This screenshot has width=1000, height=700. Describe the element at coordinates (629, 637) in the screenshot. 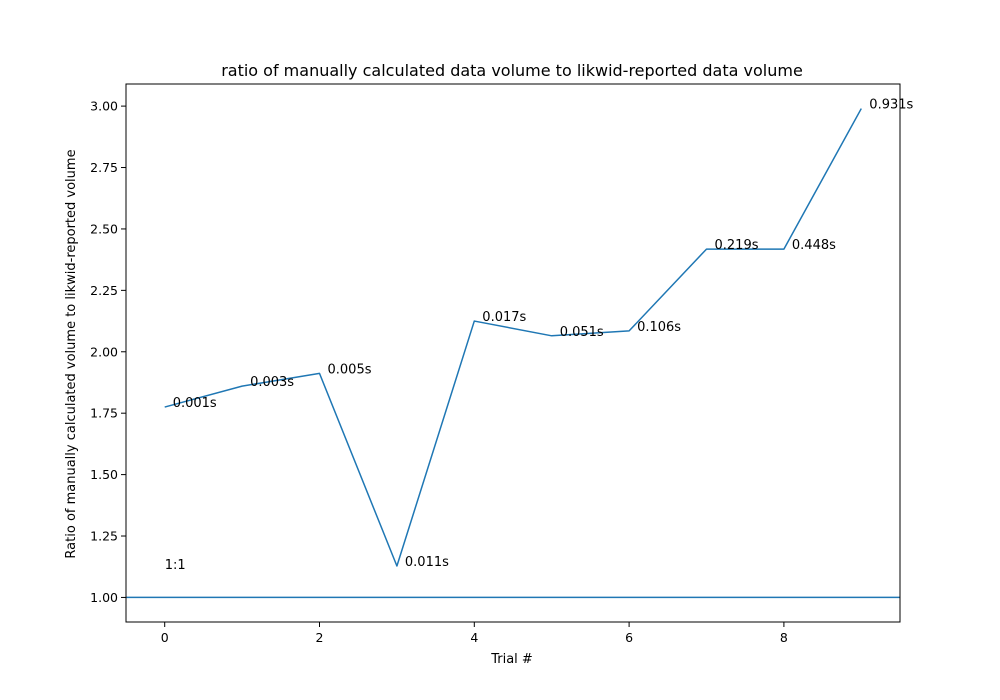

I see `x-tick-label: 6` at that location.